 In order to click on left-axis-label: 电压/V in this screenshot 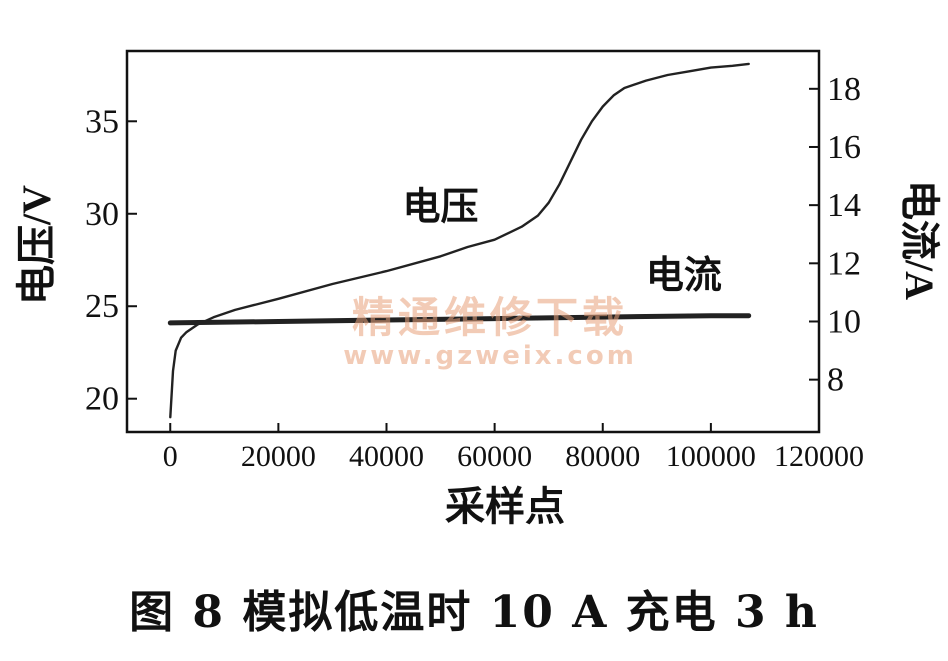, I will do `click(36, 245)`.